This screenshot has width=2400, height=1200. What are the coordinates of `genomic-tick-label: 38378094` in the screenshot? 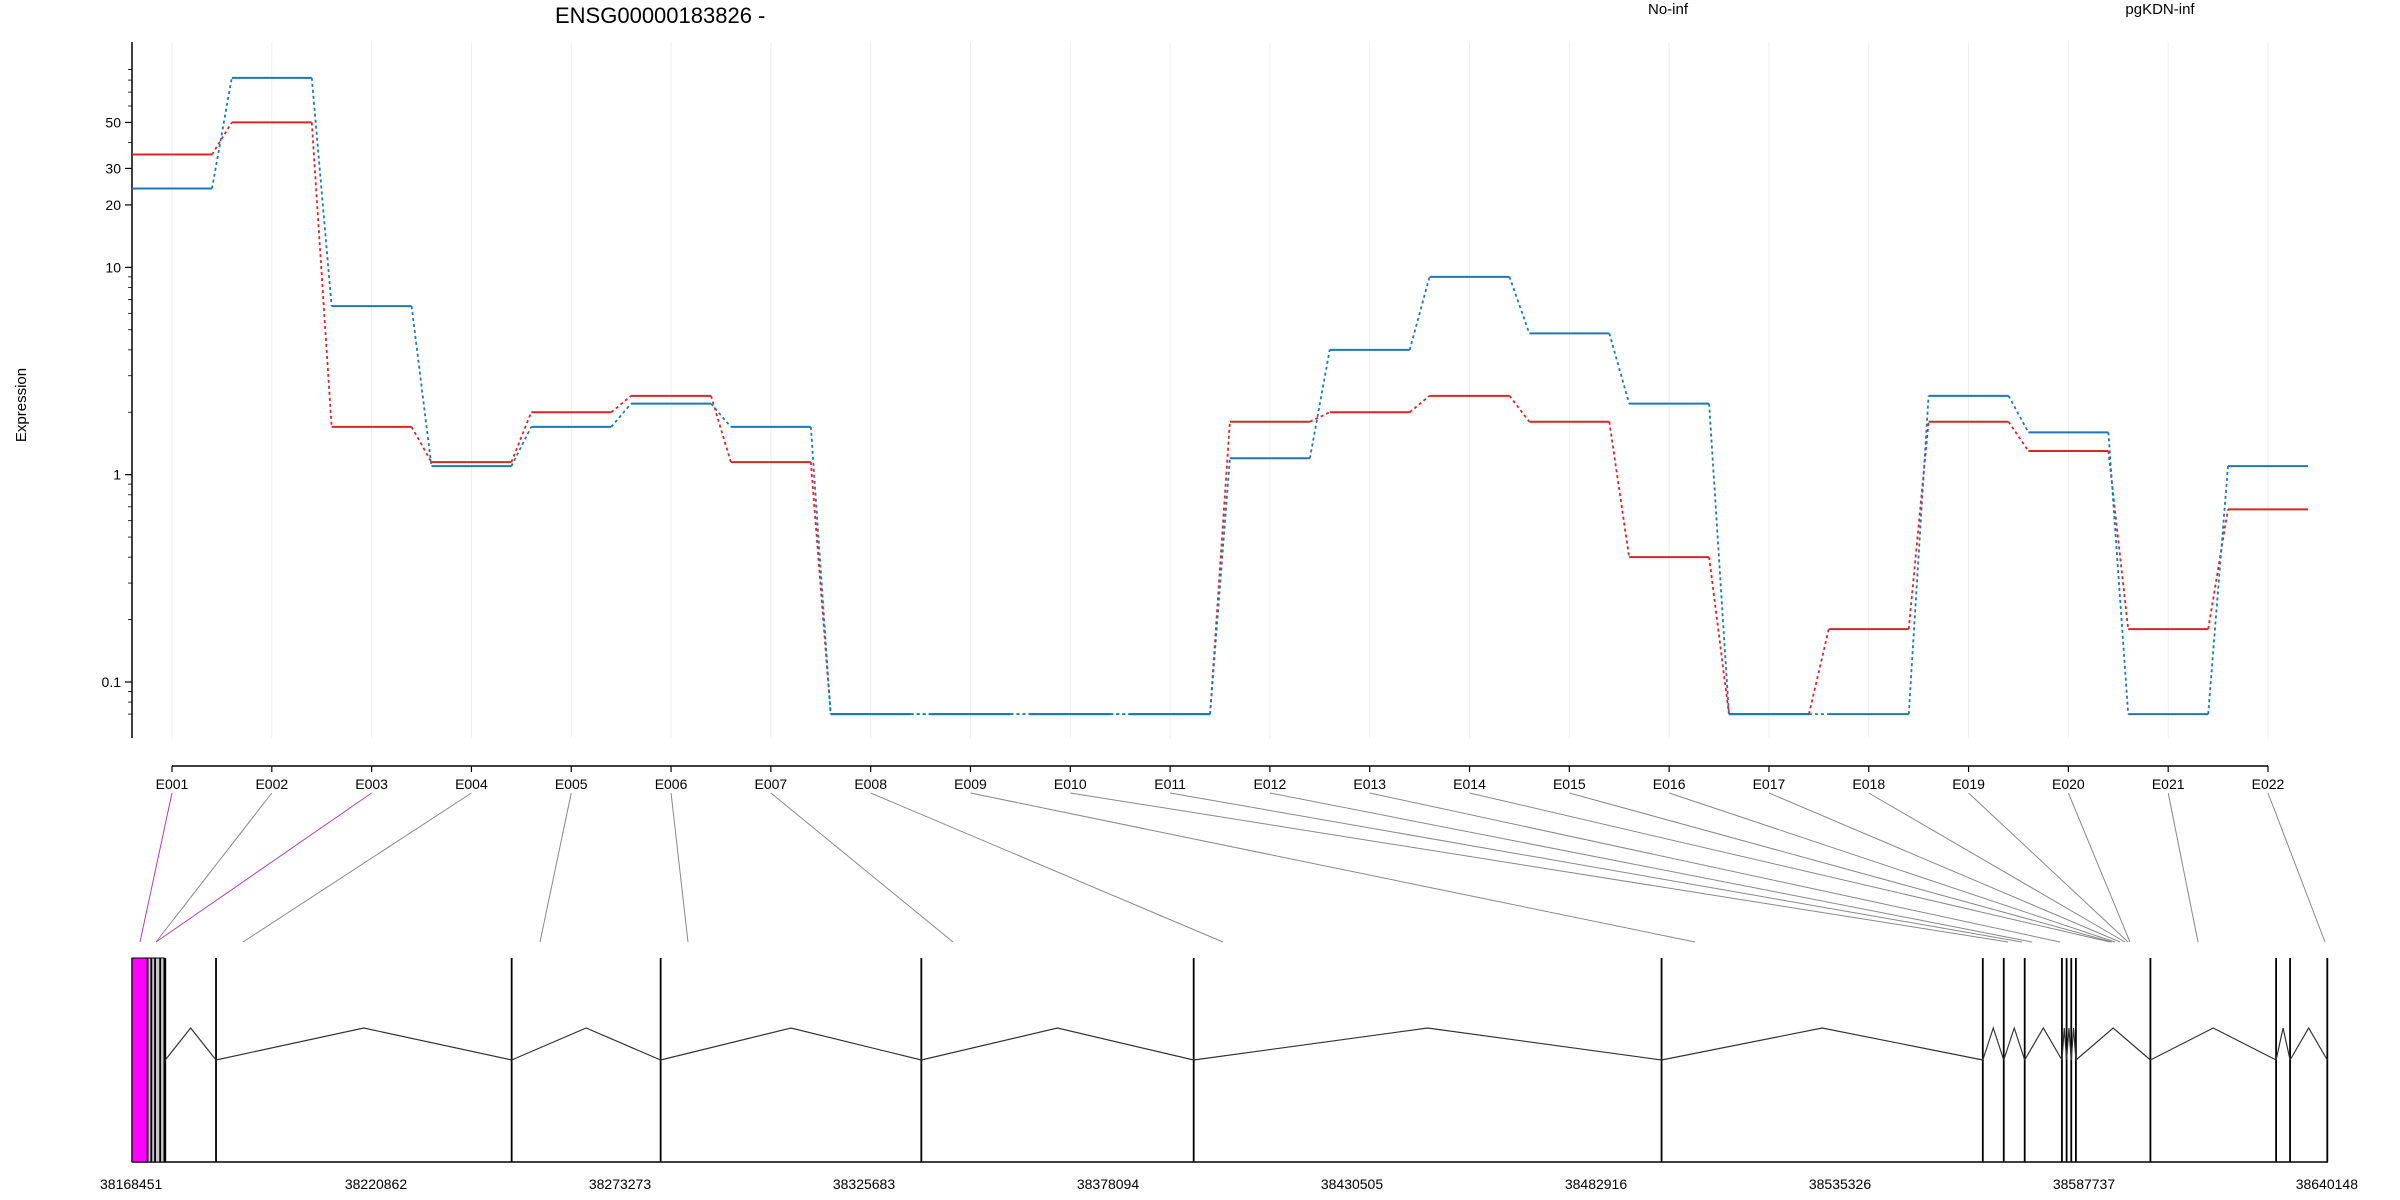 It's located at (1108, 1184).